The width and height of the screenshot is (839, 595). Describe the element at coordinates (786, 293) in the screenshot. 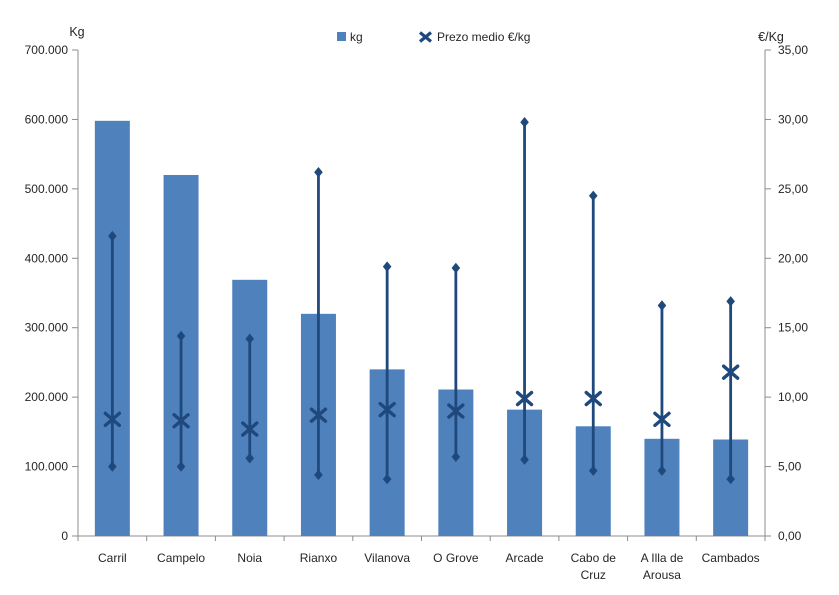

I see `y-axis-right-ticks: 35,00 30,00 25,00 20,00 15,00 10,00 5,00 0,00` at that location.